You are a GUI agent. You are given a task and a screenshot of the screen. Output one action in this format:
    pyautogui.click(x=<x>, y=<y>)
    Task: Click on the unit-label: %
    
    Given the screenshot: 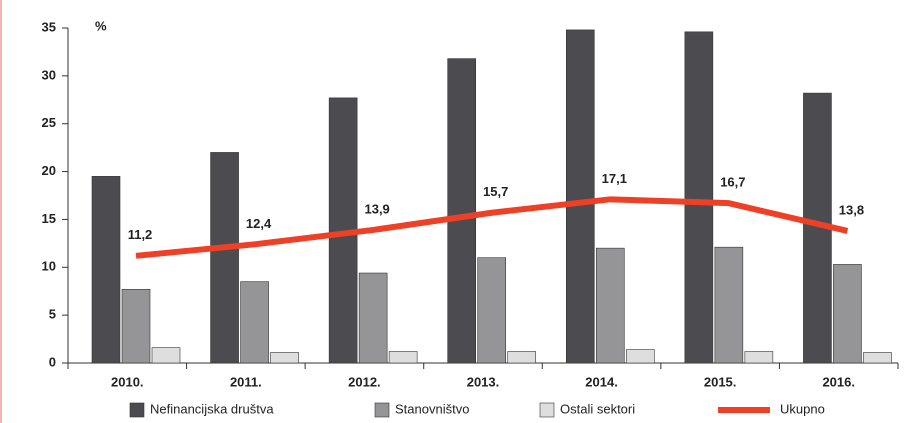 What is the action you would take?
    pyautogui.click(x=101, y=25)
    